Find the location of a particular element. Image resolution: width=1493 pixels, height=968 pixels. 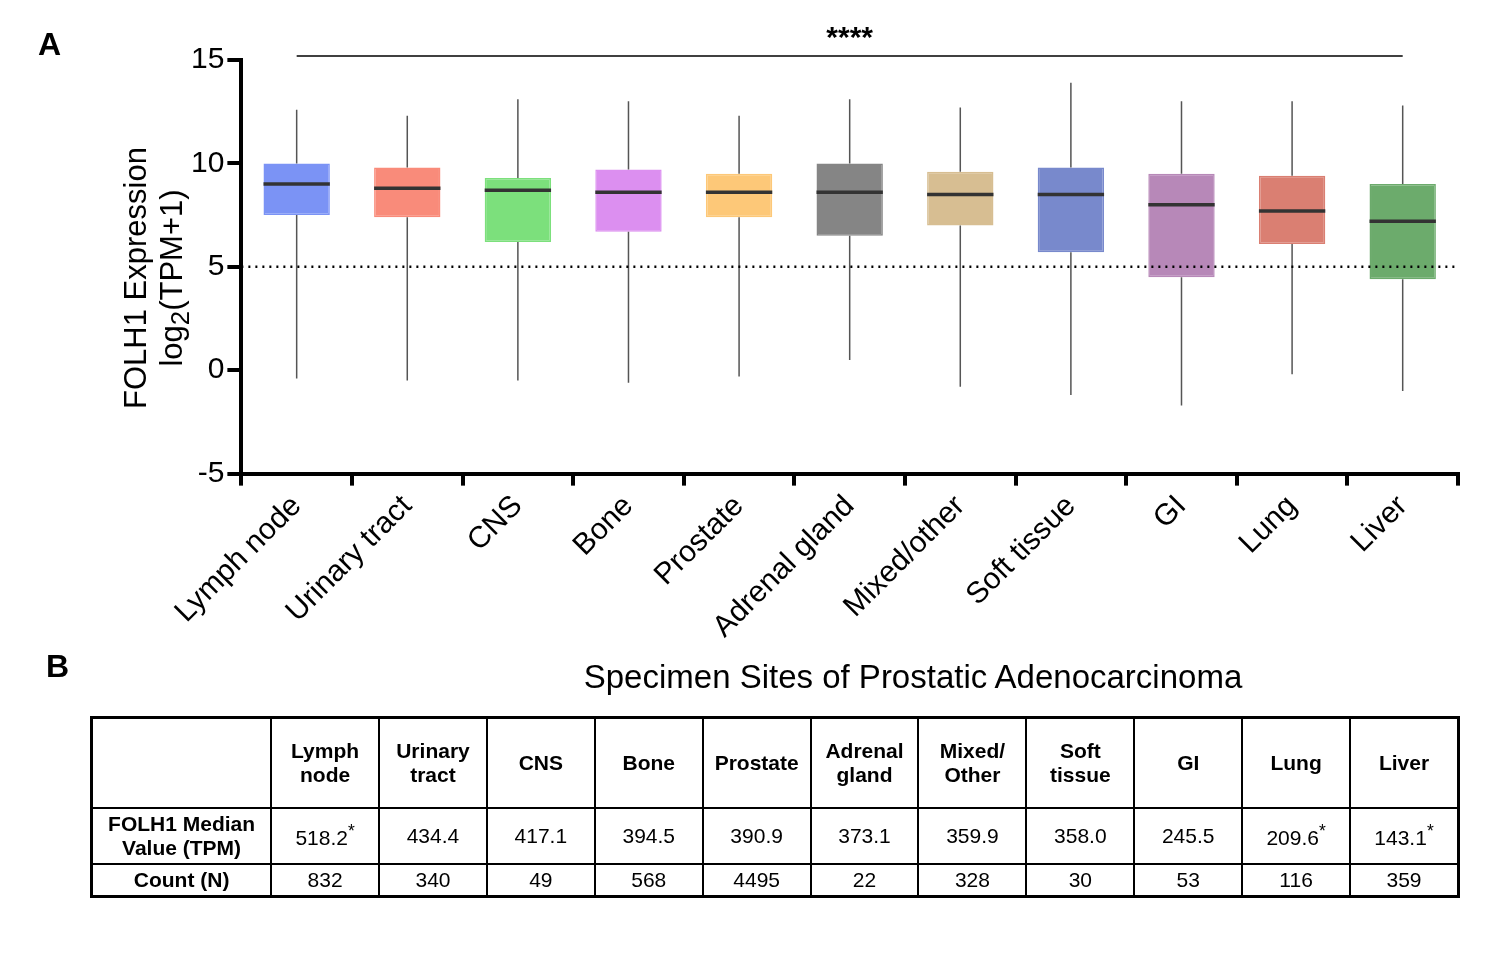

text: 209.6$^{*}$ is located at coordinates (1296, 835).